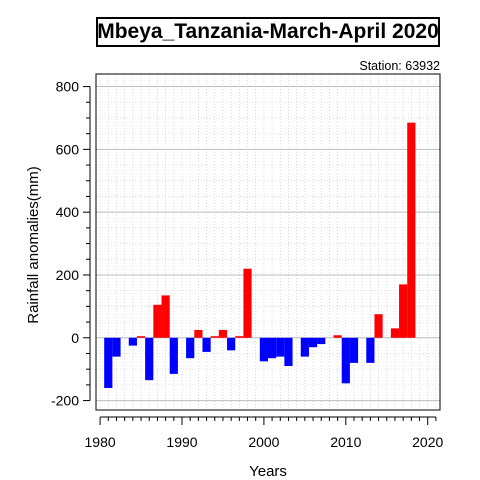 The width and height of the screenshot is (480, 480). Describe the element at coordinates (223, 333) in the screenshot. I see `bar-1995` at that location.